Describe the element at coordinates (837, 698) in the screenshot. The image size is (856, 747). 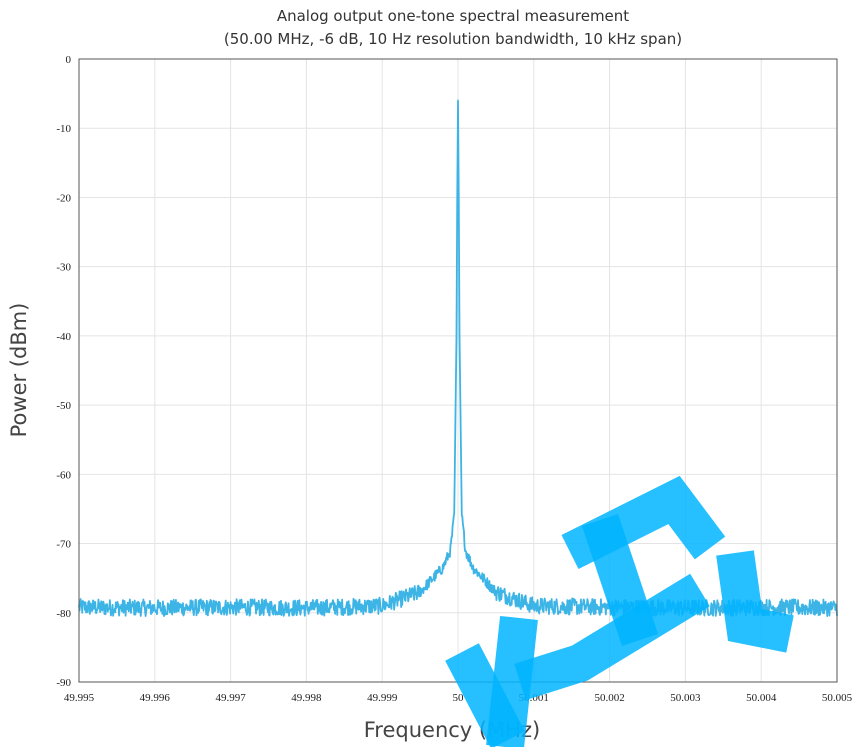
I see `x-tick-label: 50.005` at that location.